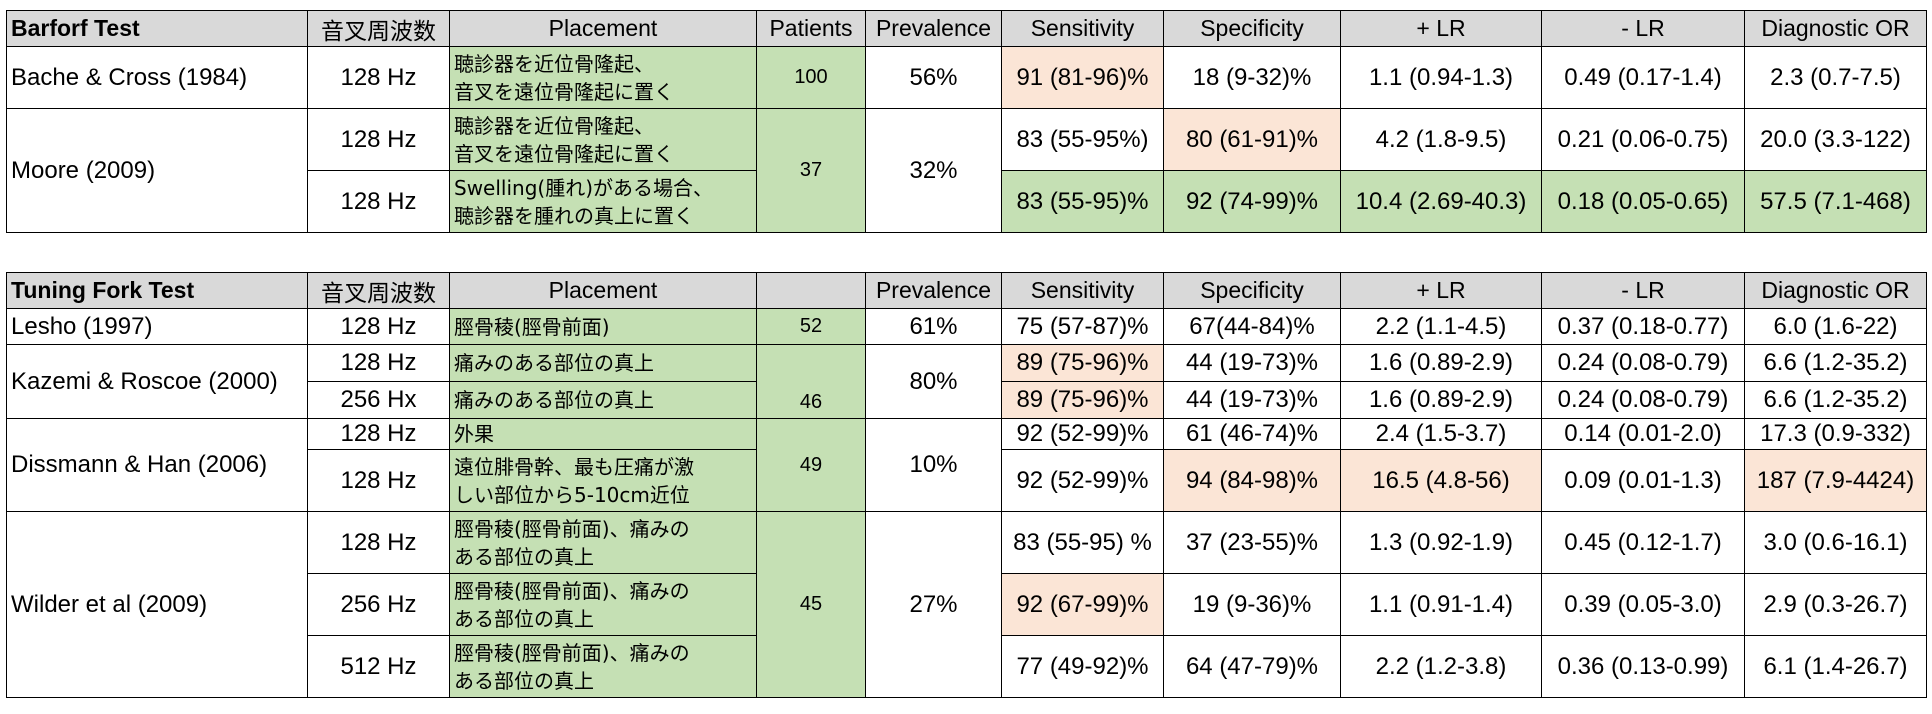  I want to click on sensitivity-cell: 92 (67-99)%, so click(1082, 604).